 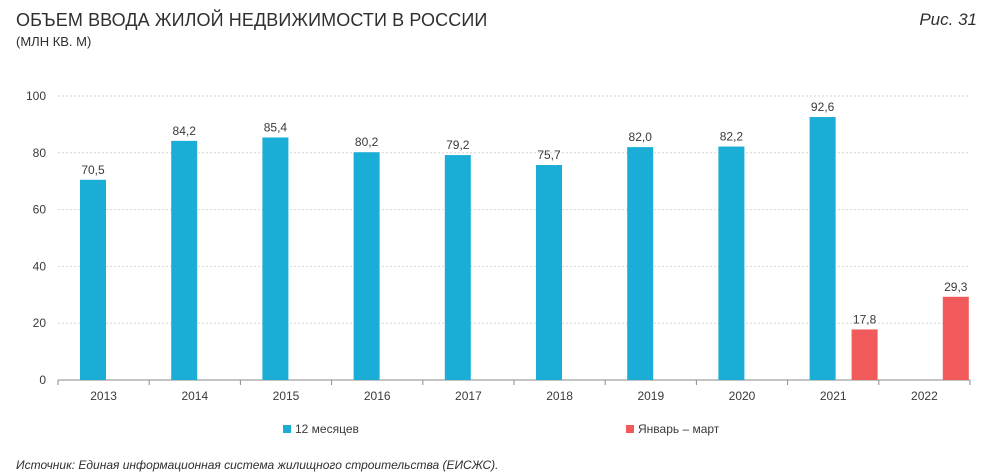 What do you see at coordinates (948, 19) in the screenshot?
I see `figure-label: Рис. 31` at bounding box center [948, 19].